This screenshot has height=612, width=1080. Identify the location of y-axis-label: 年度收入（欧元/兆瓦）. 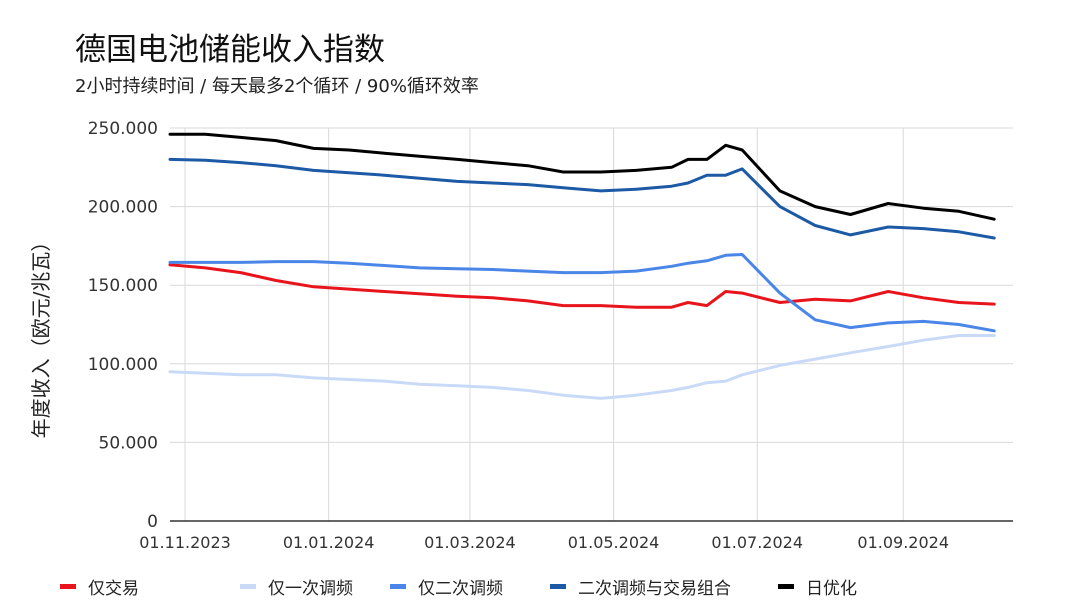
(41, 335).